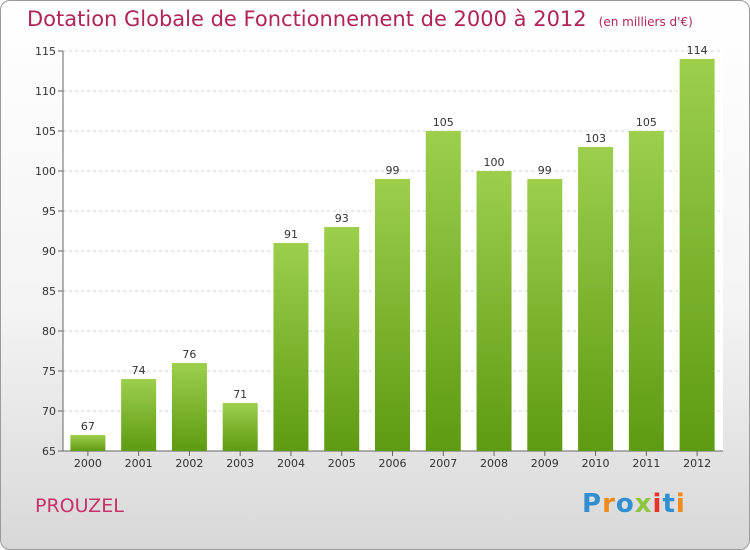 This screenshot has width=750, height=550. I want to click on chart-unit: (en milliers d'€), so click(645, 22).